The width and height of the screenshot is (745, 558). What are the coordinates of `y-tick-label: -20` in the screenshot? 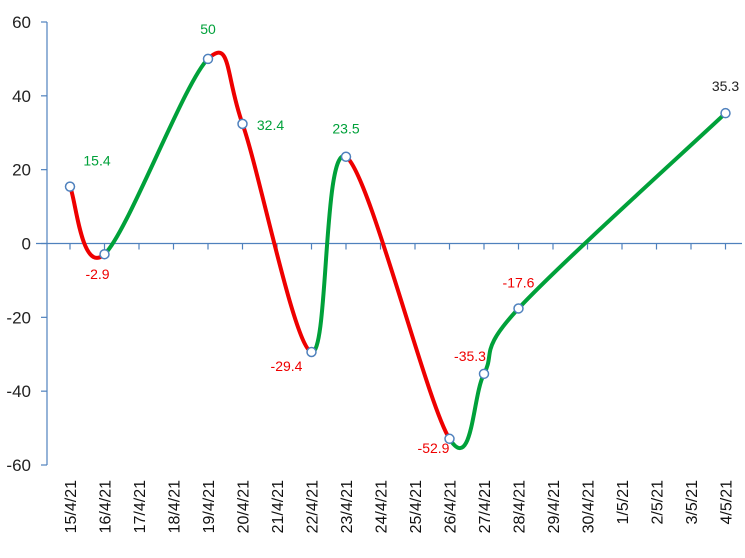 It's located at (18, 317).